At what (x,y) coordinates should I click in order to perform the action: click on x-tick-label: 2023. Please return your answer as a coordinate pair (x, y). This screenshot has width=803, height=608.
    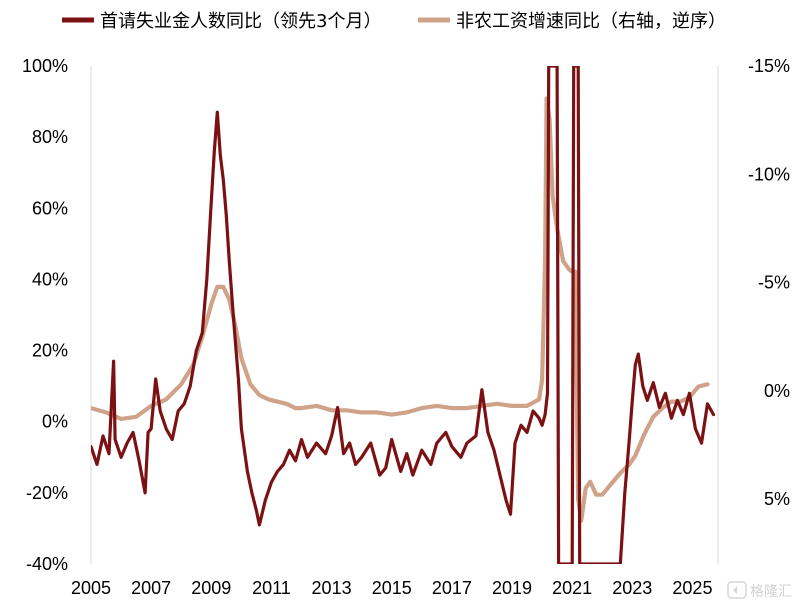
    Looking at the image, I should click on (632, 588).